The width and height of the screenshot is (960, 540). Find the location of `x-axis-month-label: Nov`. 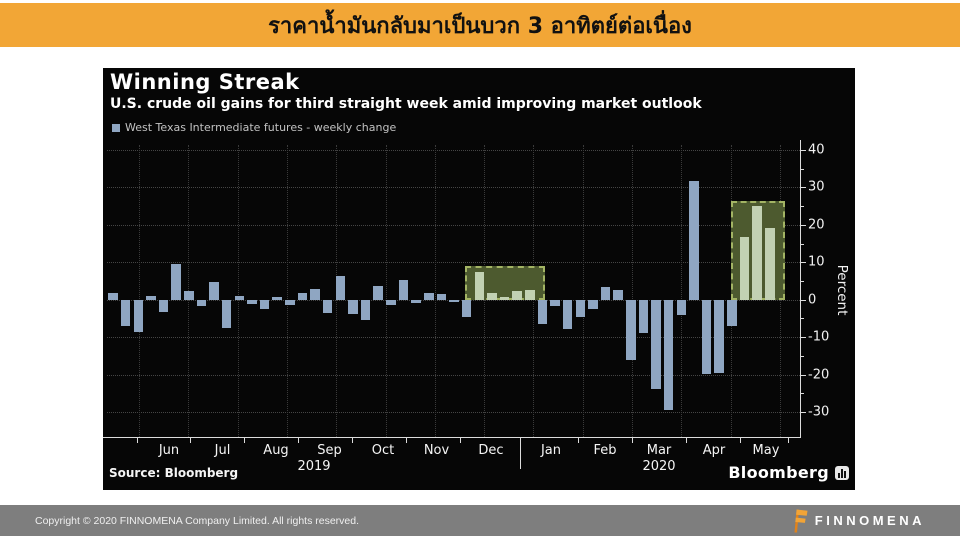

x-axis-month-label: Nov is located at coordinates (436, 450).